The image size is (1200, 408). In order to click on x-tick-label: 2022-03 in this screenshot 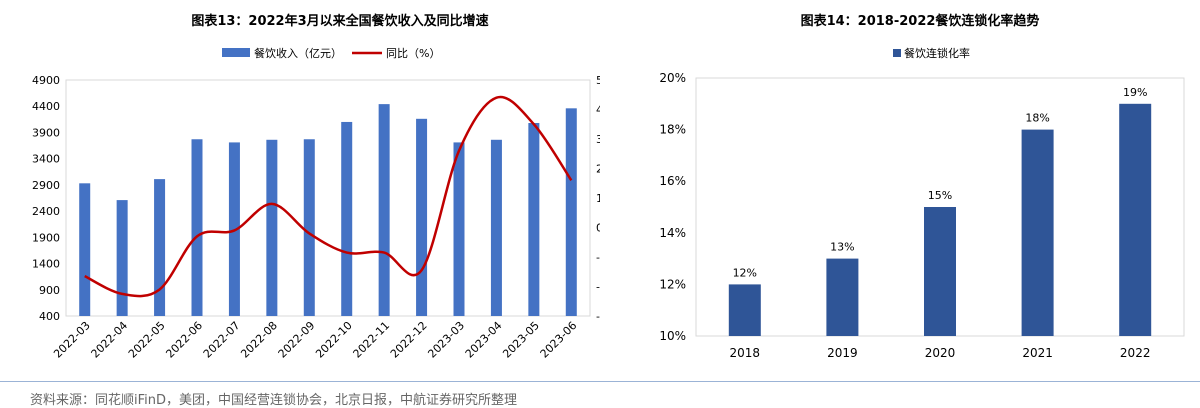, I will do `click(72, 340)`.